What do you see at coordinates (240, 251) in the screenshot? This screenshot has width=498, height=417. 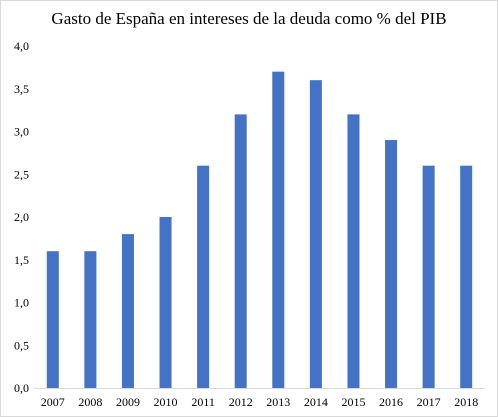 I see `bar-2012` at bounding box center [240, 251].